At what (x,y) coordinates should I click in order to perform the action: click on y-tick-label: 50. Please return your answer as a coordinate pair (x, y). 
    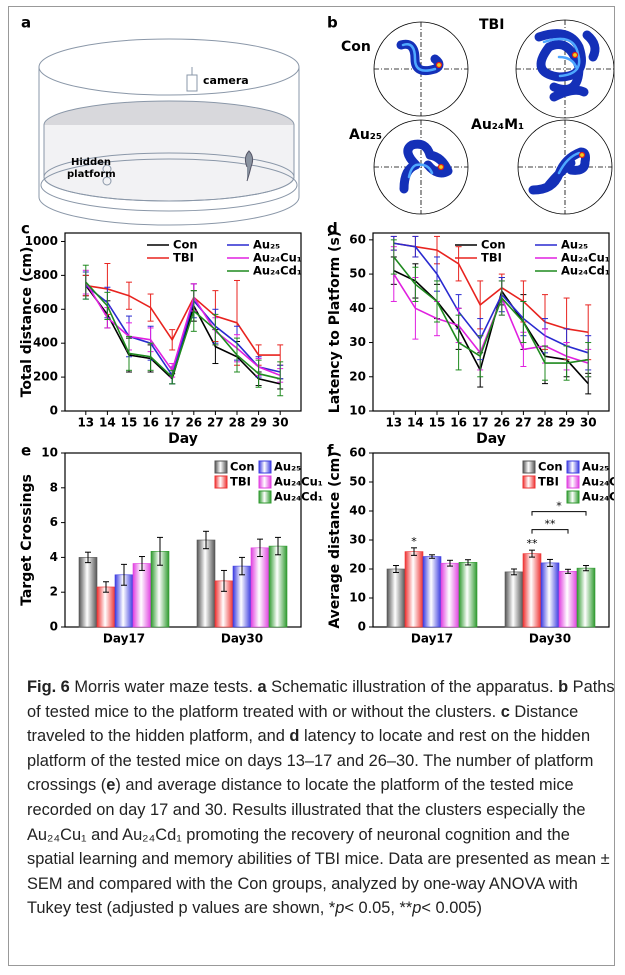
    Looking at the image, I should click on (357, 482).